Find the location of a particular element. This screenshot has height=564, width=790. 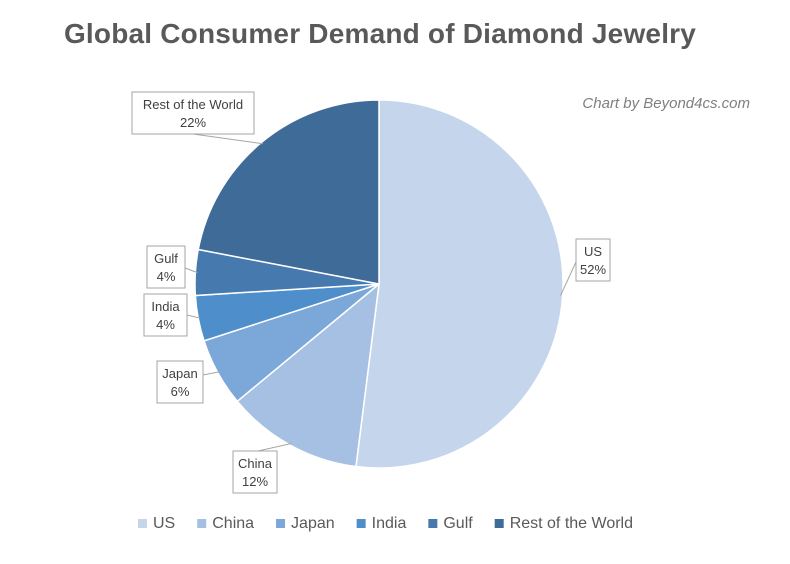

legend-item-japan: Japan is located at coordinates (305, 523).